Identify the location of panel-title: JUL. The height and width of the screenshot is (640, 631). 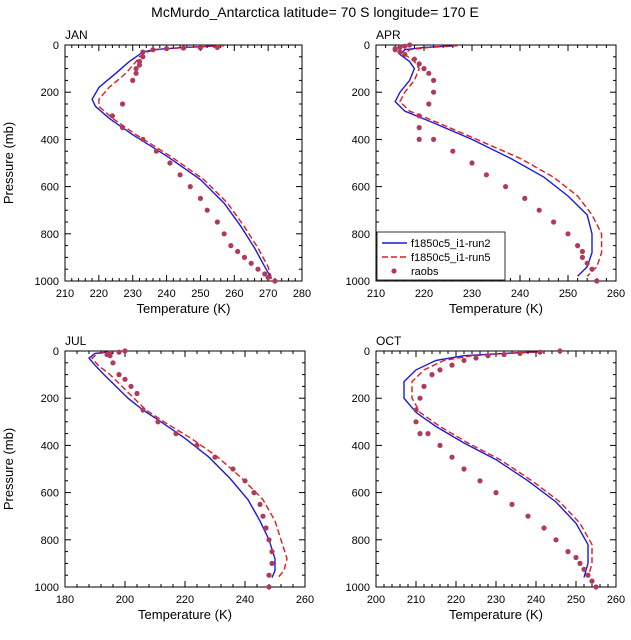
(76, 341).